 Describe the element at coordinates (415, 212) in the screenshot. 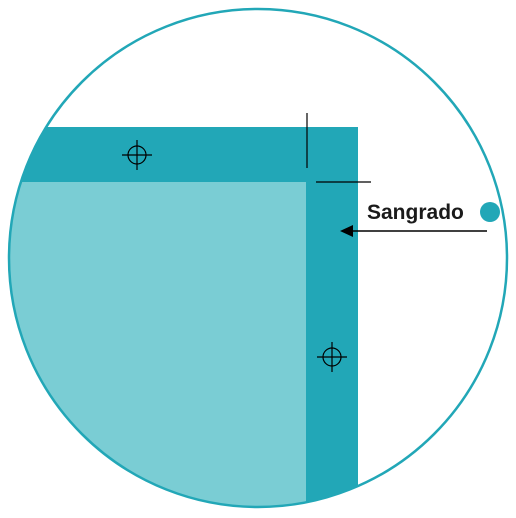

I see `bleed-label: Sangrado` at that location.